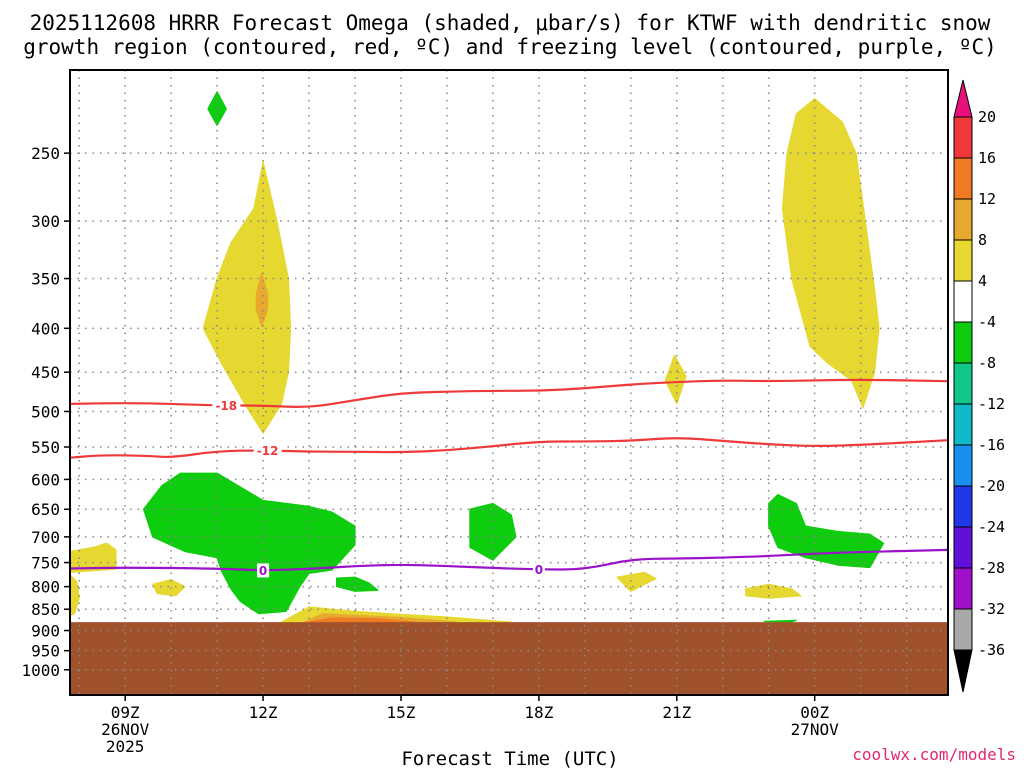 This screenshot has height=768, width=1024. Describe the element at coordinates (773, 591) in the screenshot. I see `omega-region-positive-small-23z` at that location.